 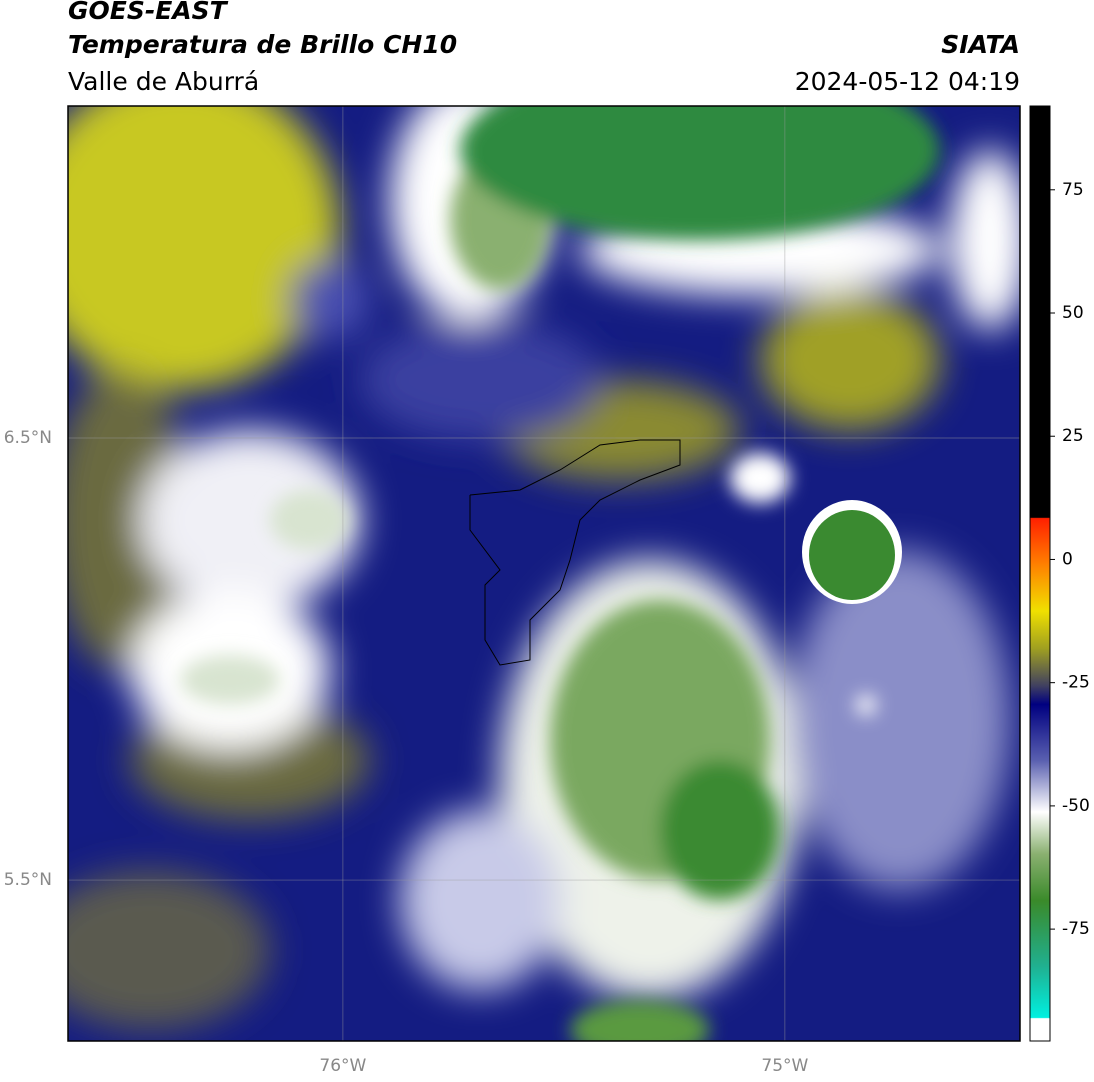 I want to click on colorbar, so click(x=1040, y=573).